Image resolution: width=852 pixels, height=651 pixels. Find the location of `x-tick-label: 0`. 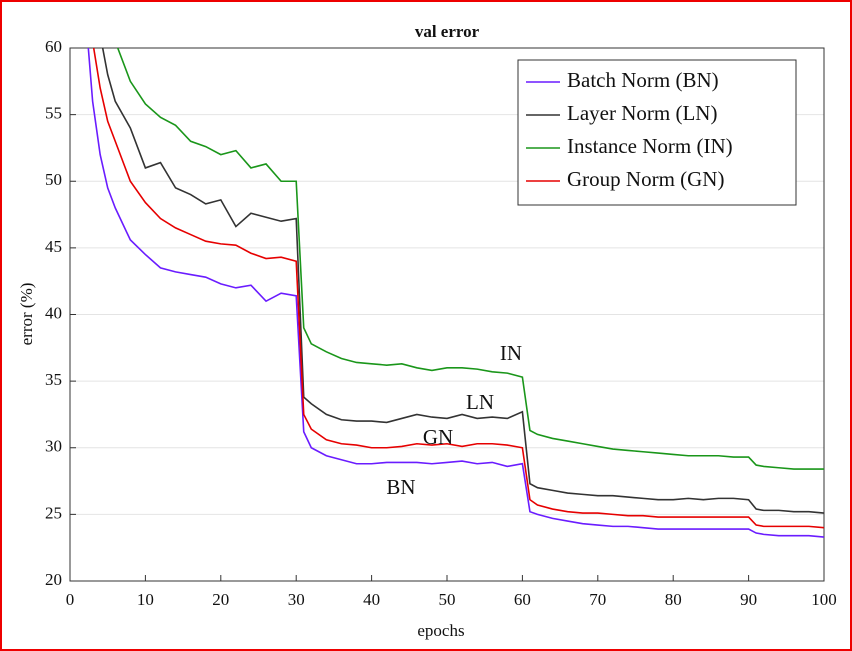

x-tick-label: 0 is located at coordinates (70, 599).